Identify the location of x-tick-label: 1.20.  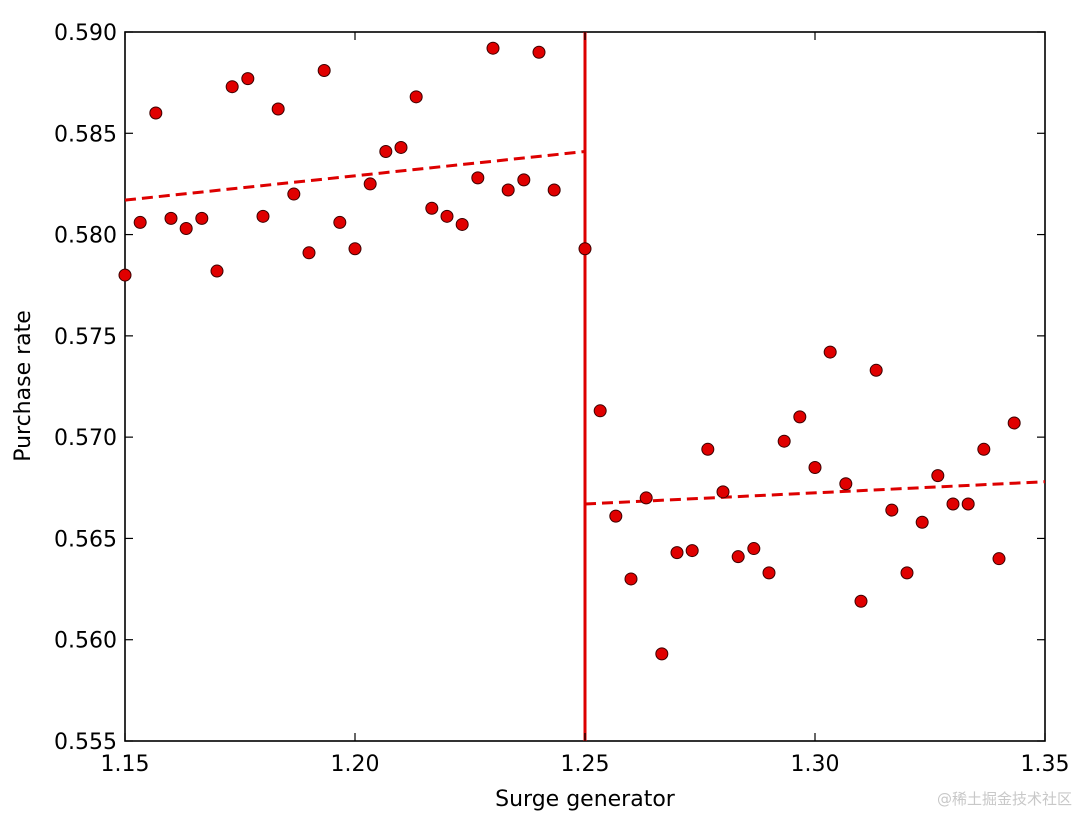
(355, 764).